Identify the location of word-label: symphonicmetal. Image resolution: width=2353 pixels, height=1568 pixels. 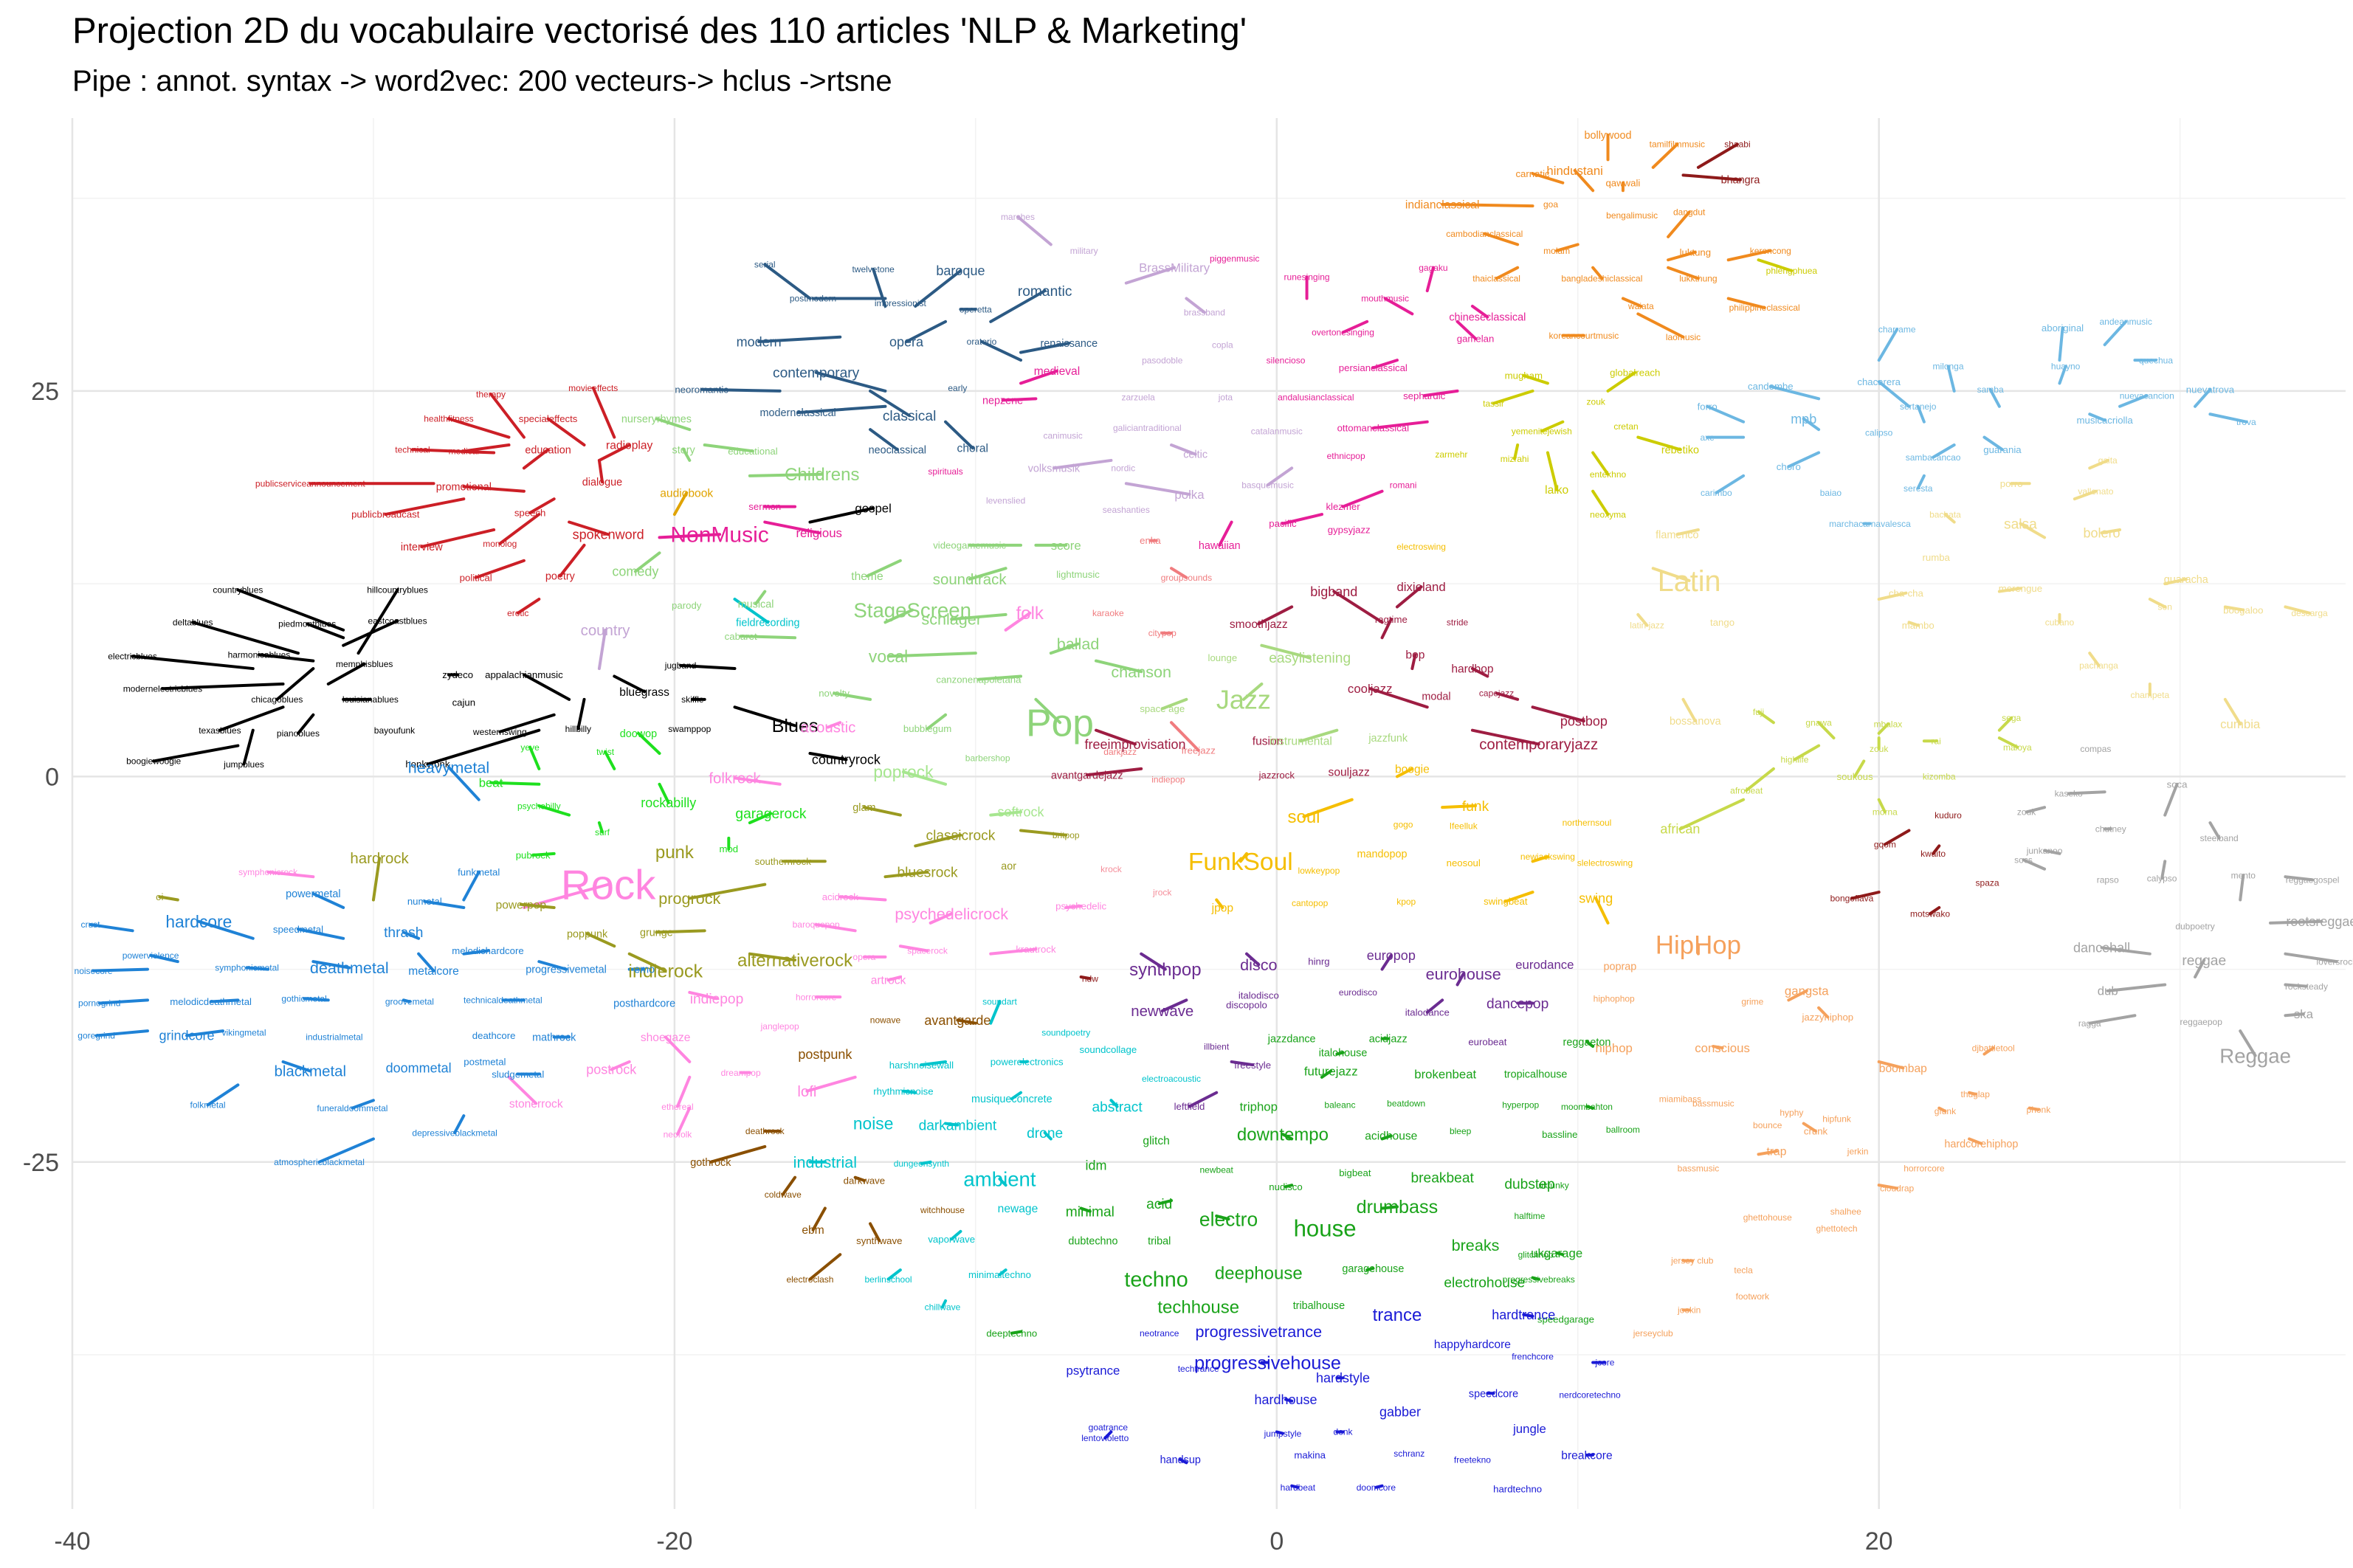
(247, 968).